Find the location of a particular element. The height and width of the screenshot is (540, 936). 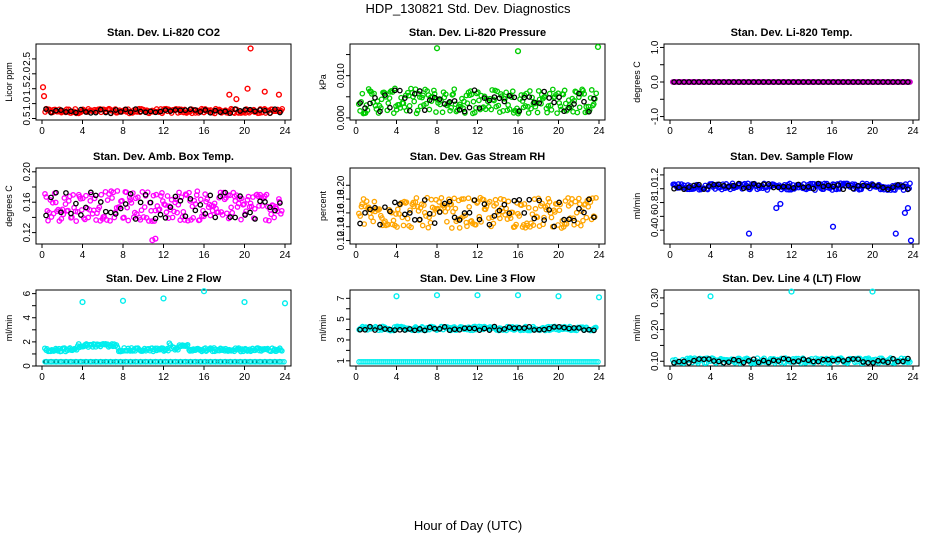

x-tick-label: 20 is located at coordinates (245, 255).